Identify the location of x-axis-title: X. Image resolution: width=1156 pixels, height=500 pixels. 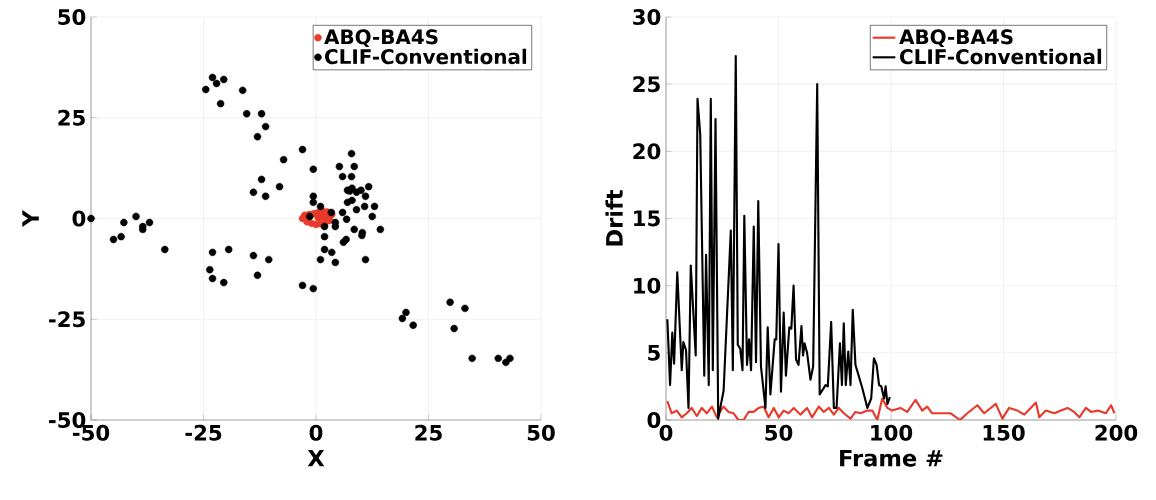
(316, 458).